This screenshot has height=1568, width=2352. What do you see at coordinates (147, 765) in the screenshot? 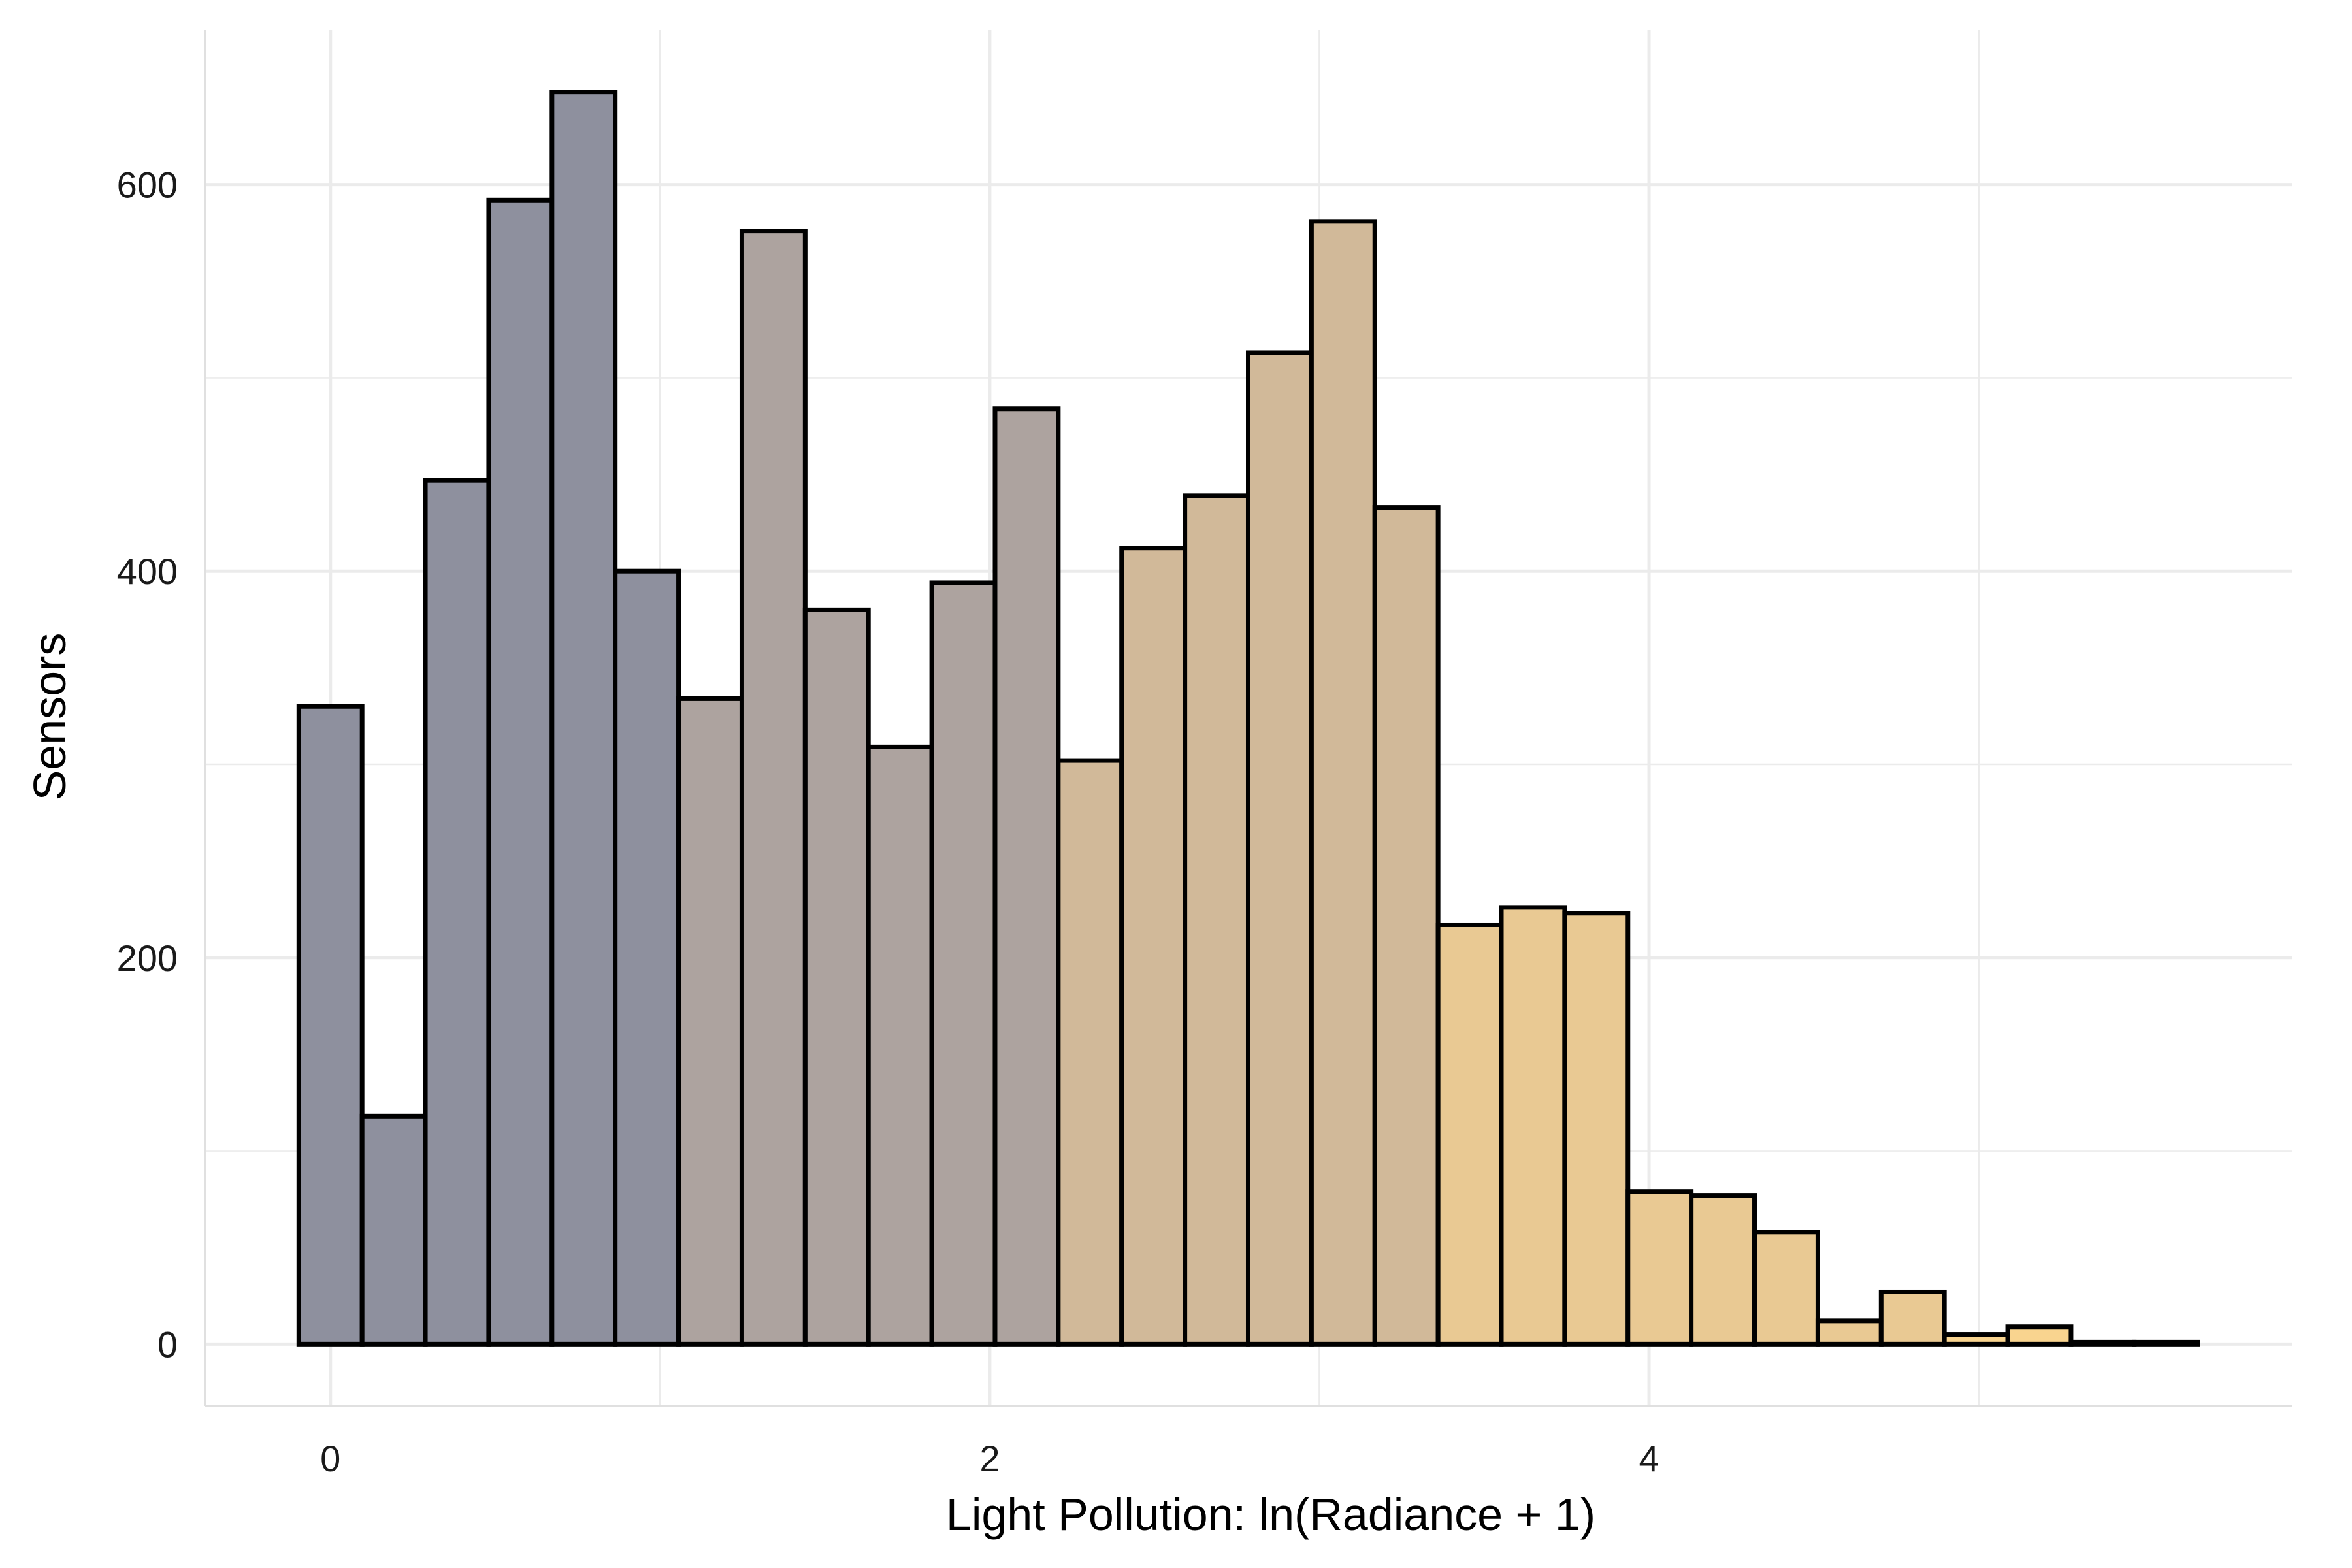
I see `y-axis-ticks: 0 200 400 600` at bounding box center [147, 765].